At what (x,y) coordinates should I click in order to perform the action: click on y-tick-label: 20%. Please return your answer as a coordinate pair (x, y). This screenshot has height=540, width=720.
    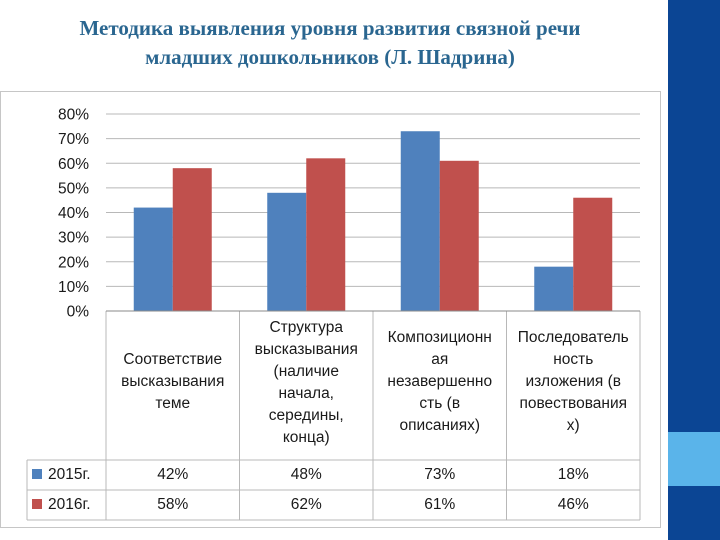
    Looking at the image, I should click on (73, 262).